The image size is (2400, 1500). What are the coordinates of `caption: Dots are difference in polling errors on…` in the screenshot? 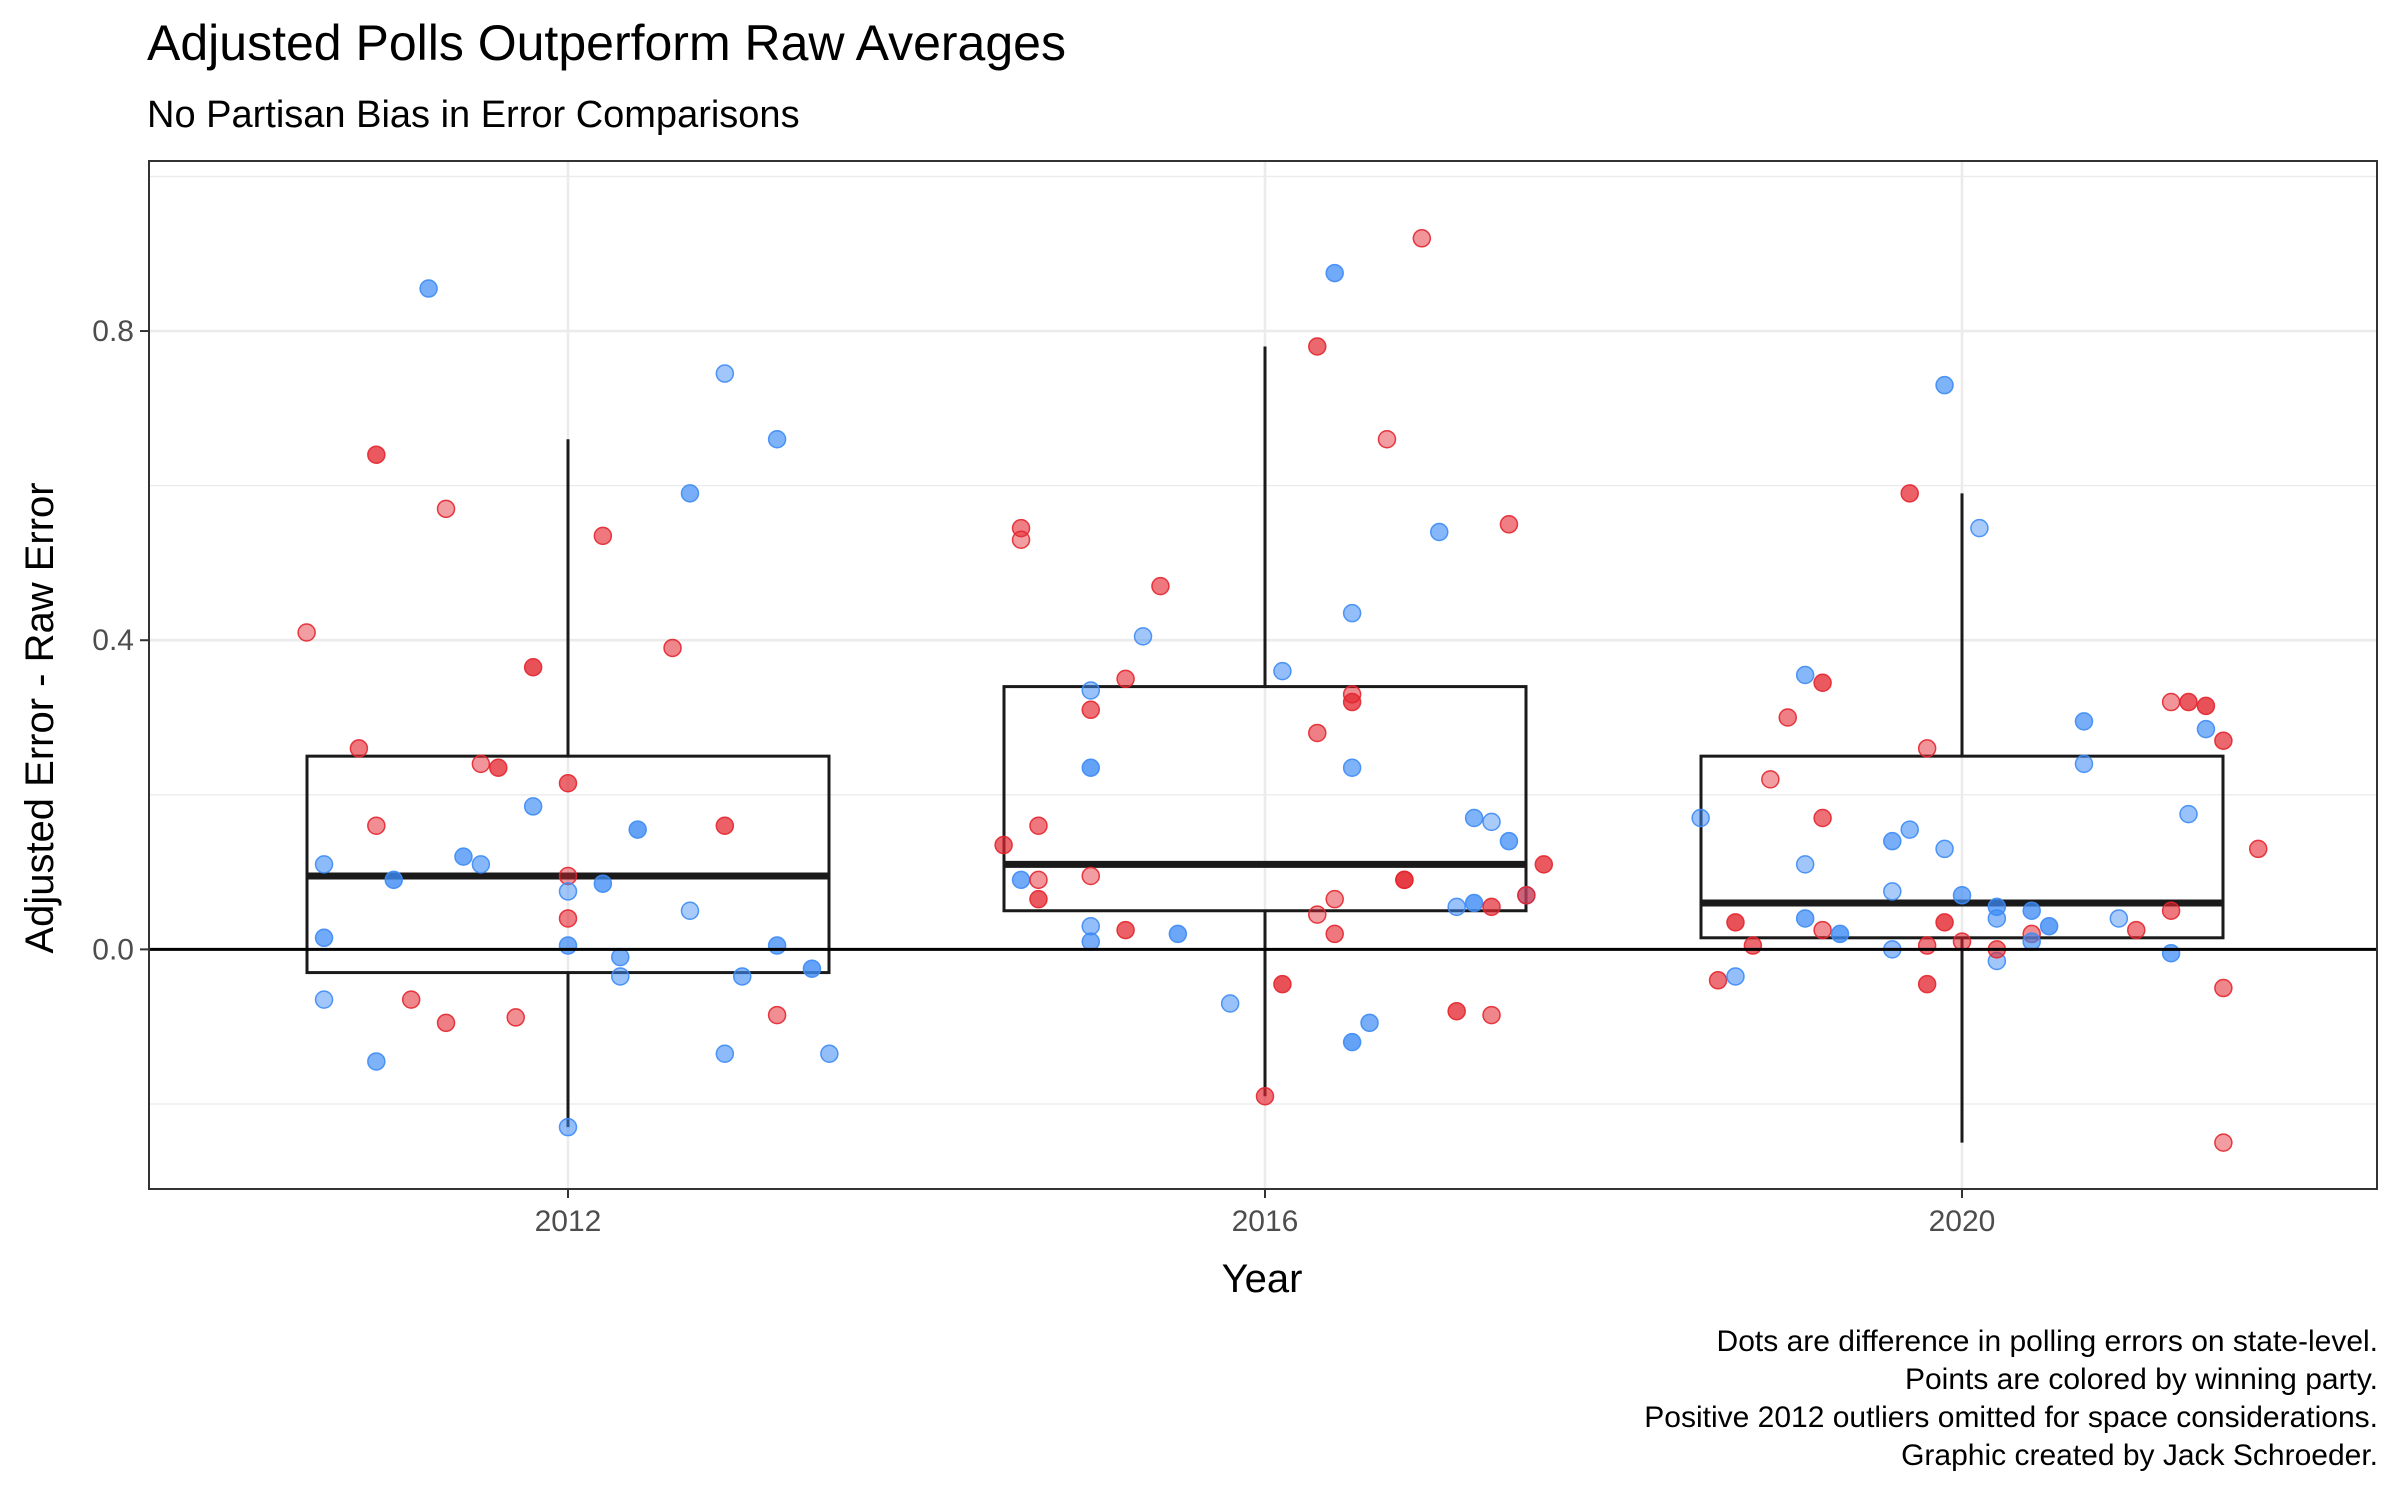 It's located at (2011, 1398).